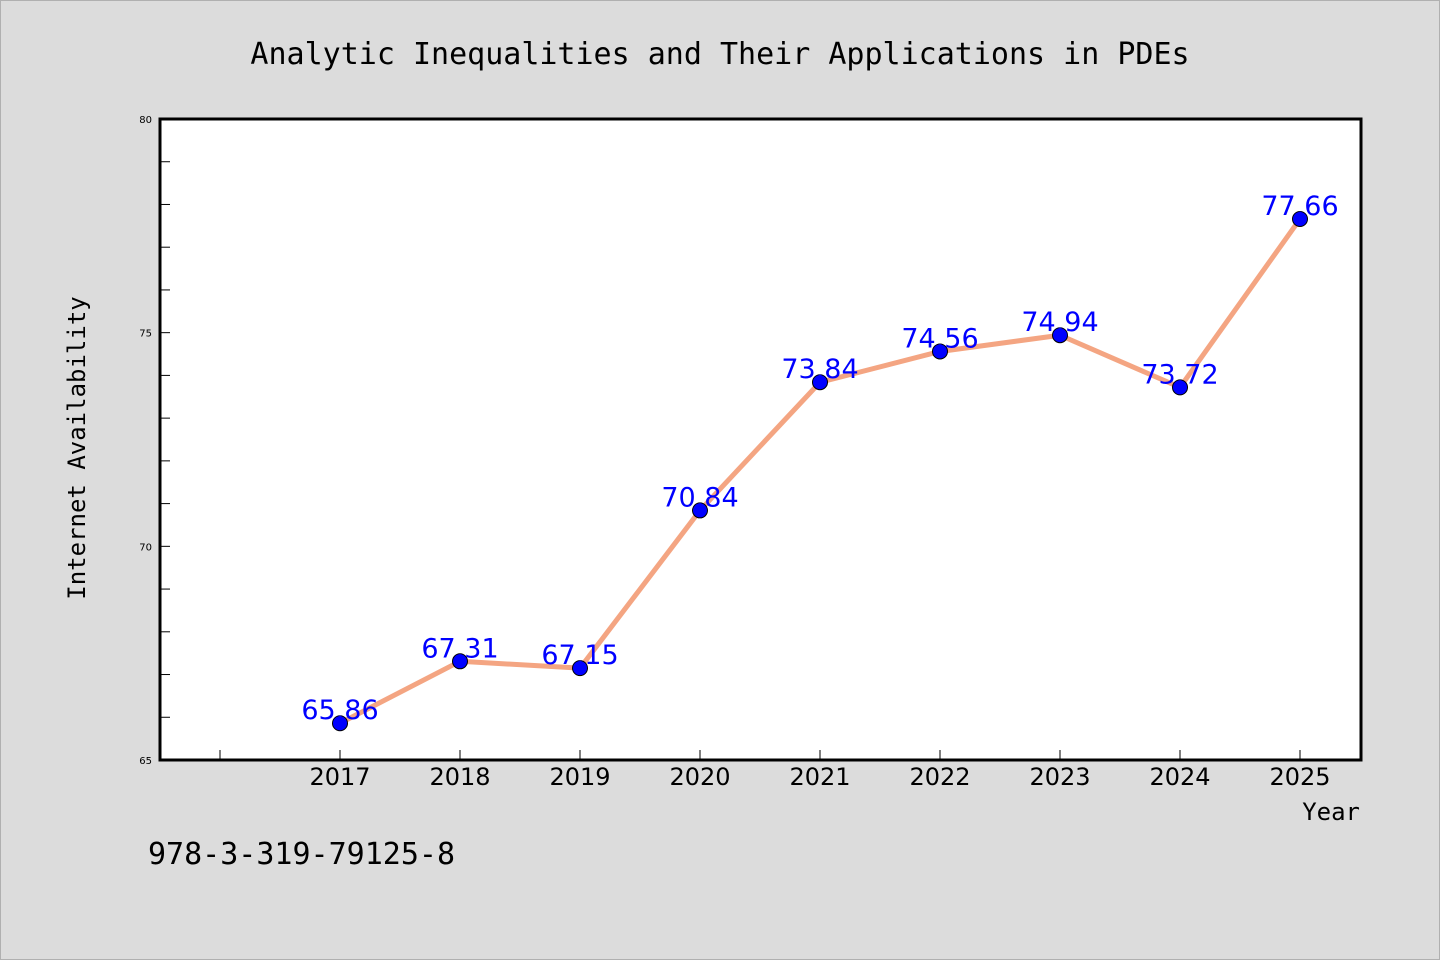 The height and width of the screenshot is (960, 1440). Describe the element at coordinates (579, 655) in the screenshot. I see `data-label: 67.15` at that location.